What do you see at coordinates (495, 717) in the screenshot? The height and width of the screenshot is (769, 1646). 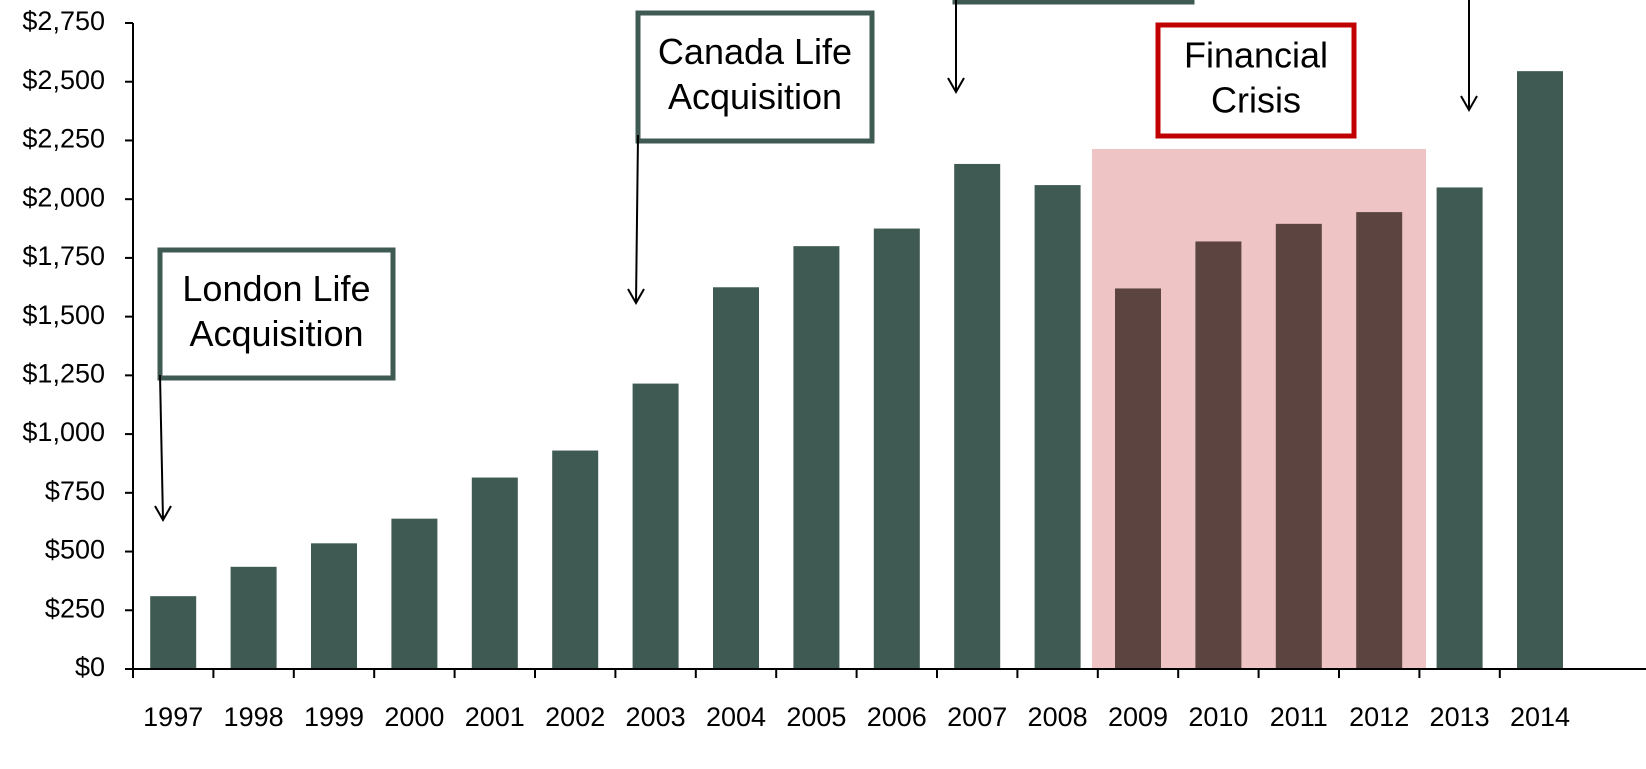 I see `x-tick-label: 2001` at bounding box center [495, 717].